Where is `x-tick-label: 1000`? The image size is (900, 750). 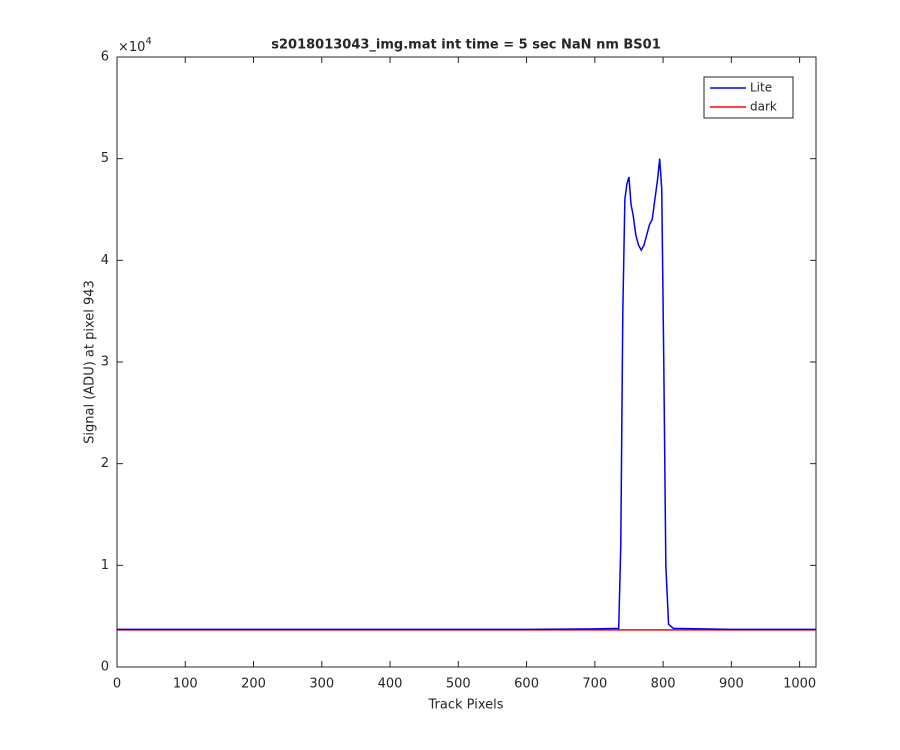 x-tick-label: 1000 is located at coordinates (799, 684).